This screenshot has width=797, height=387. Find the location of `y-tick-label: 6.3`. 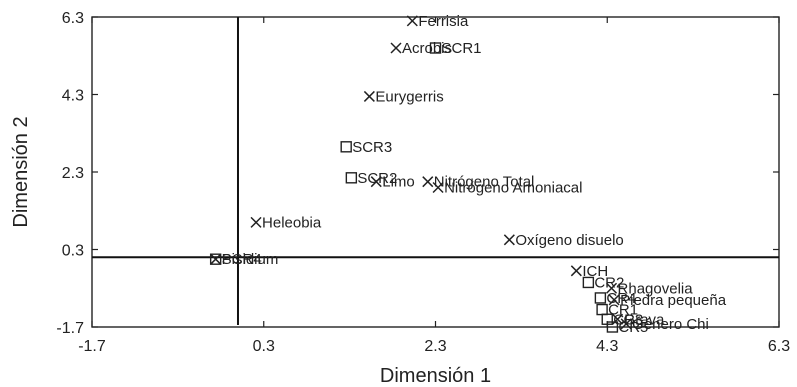

y-tick-label: 6.3 is located at coordinates (73, 18).